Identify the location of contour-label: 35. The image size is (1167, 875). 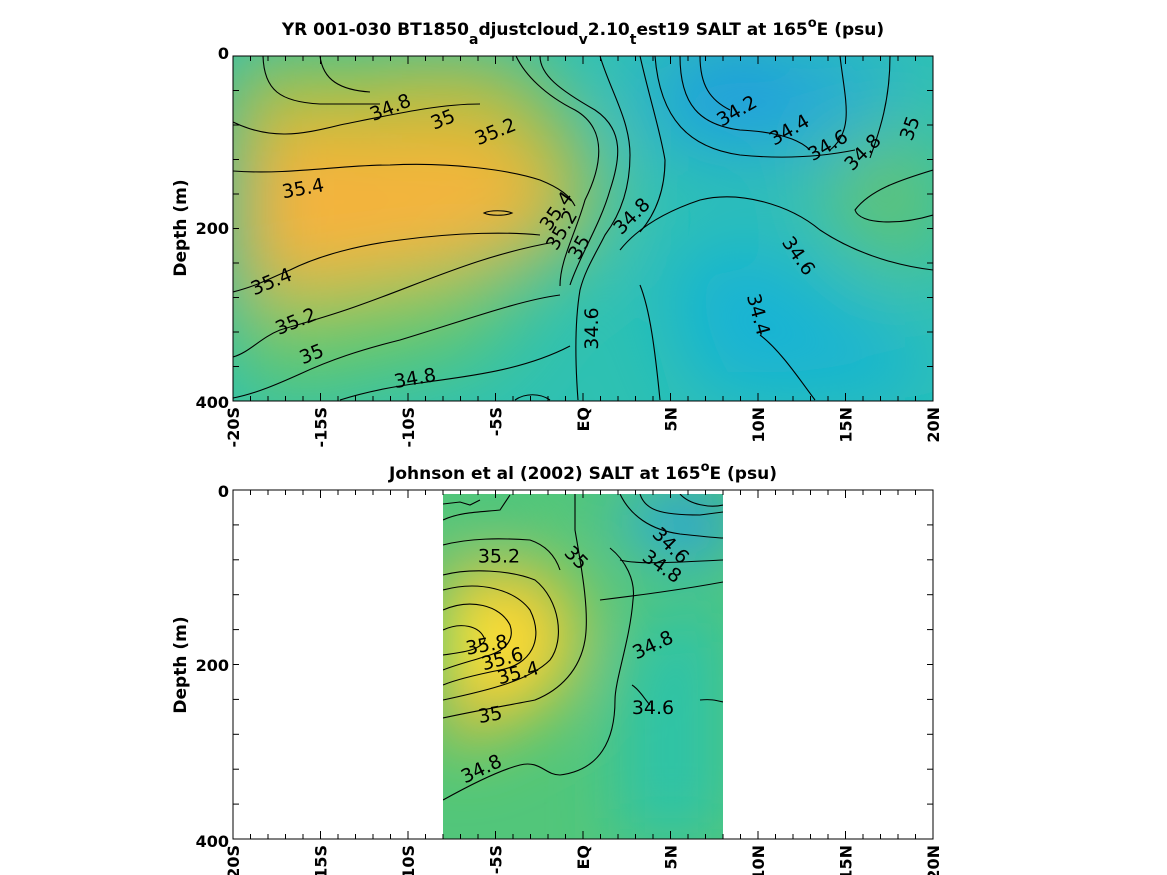
(490, 715).